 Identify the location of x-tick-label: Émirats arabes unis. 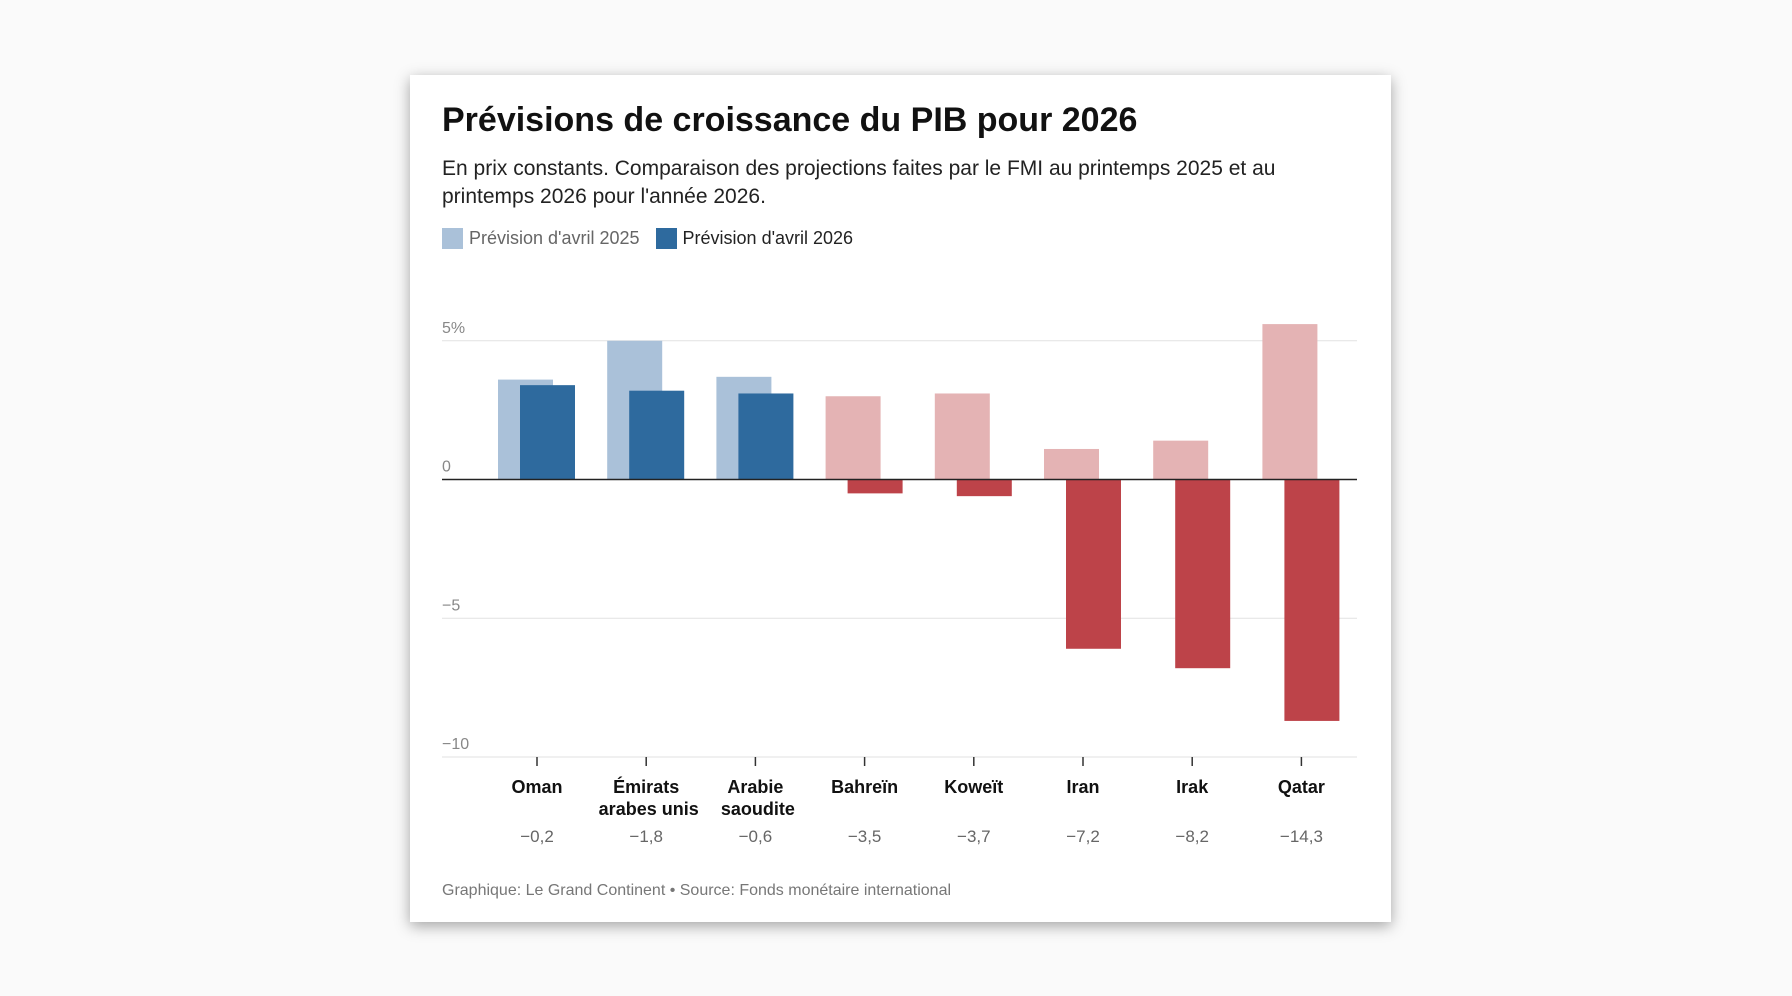
(646, 797).